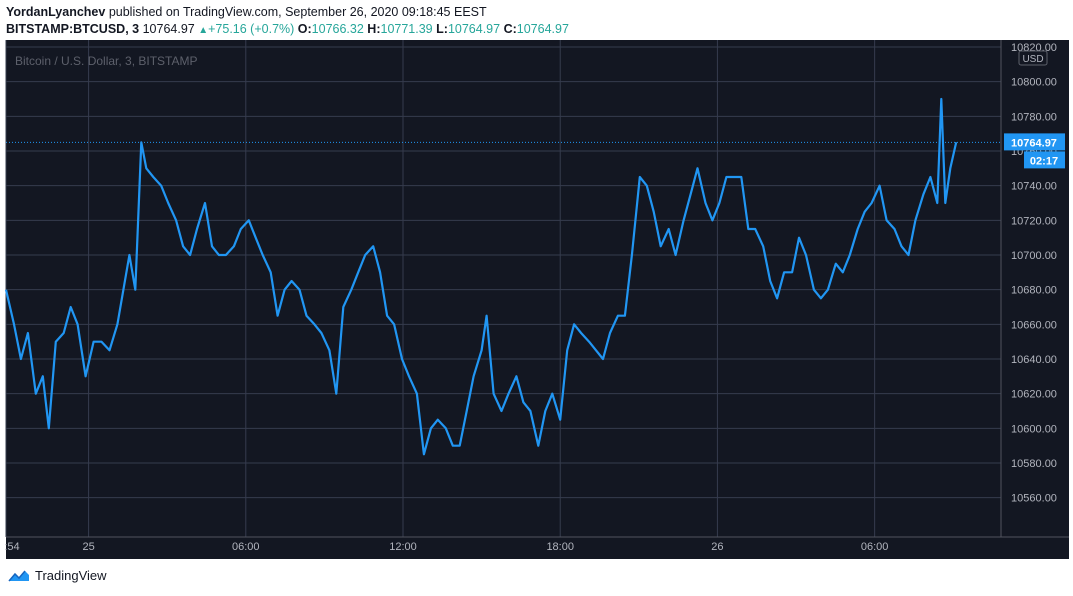  Describe the element at coordinates (1034, 499) in the screenshot. I see `y-tick-label: 10560.00` at that location.